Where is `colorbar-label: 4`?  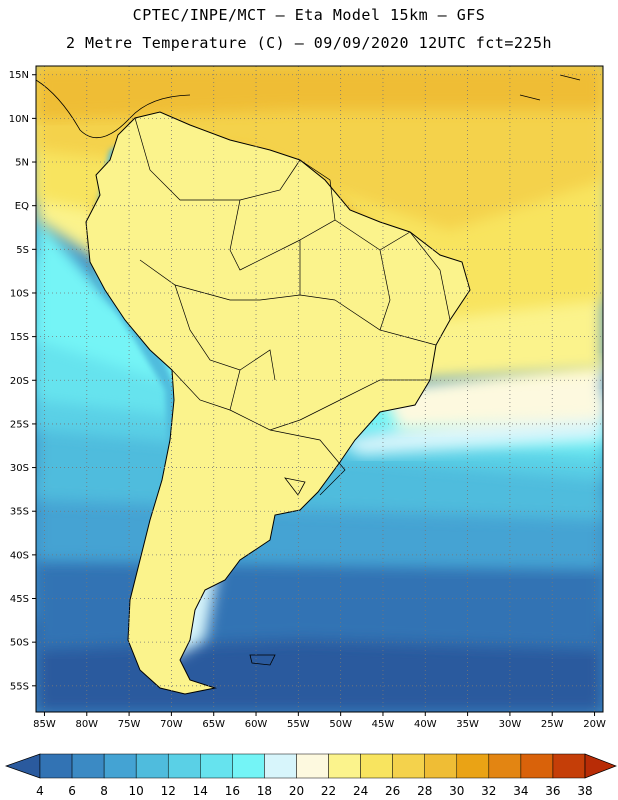 colorbar-label: 4 is located at coordinates (40, 791).